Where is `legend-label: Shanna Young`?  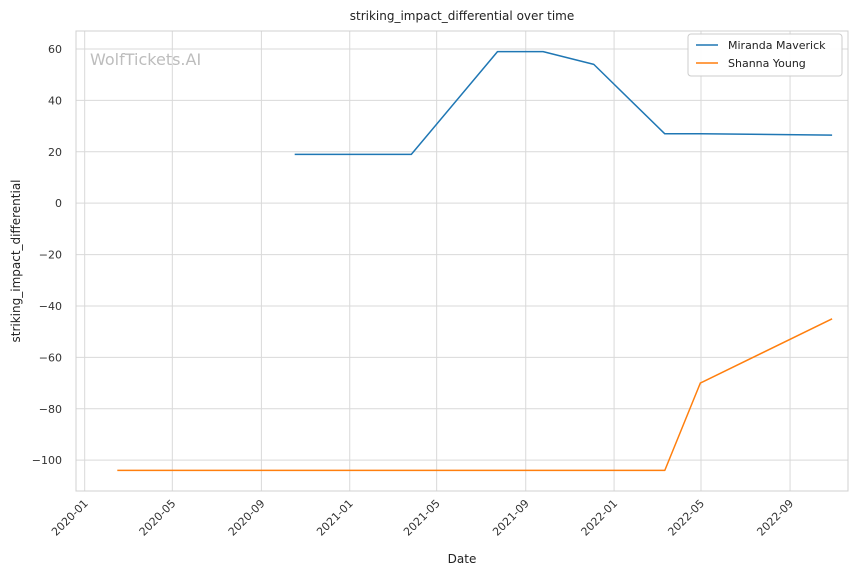
legend-label: Shanna Young is located at coordinates (767, 63).